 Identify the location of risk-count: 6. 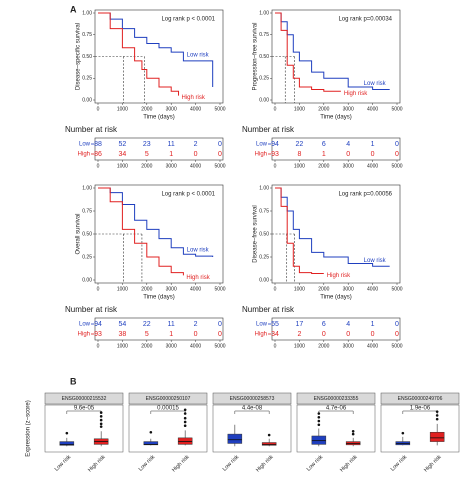
(324, 144).